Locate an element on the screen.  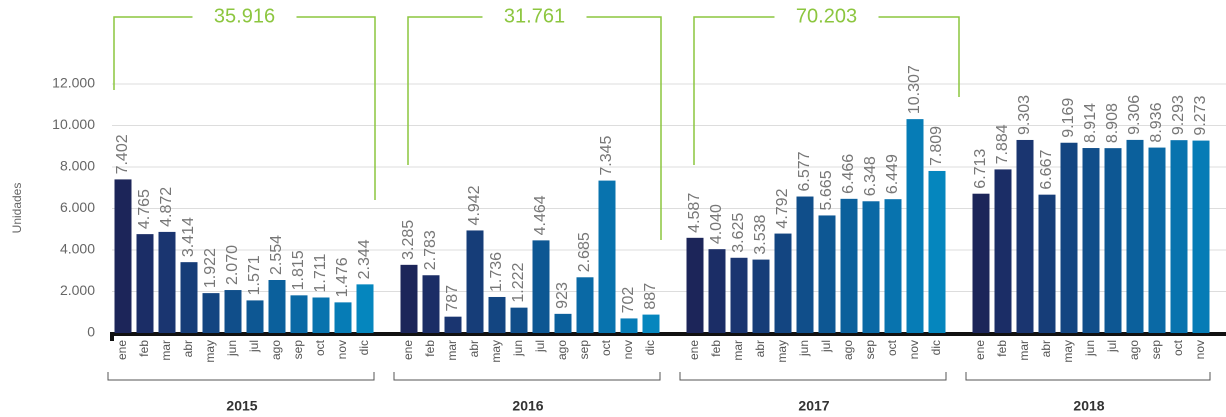
y-tick-label: 6.000 is located at coordinates (77, 207).